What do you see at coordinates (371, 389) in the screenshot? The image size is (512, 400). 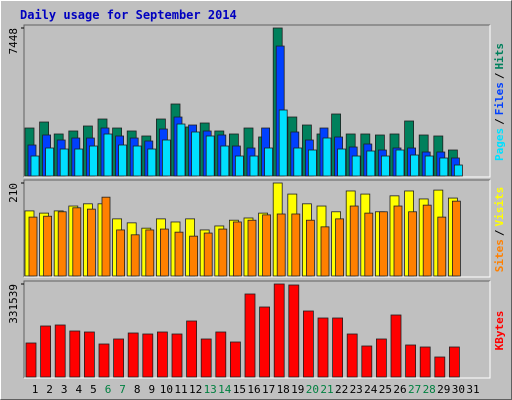 I see `x-tick-label: 24` at bounding box center [371, 389].